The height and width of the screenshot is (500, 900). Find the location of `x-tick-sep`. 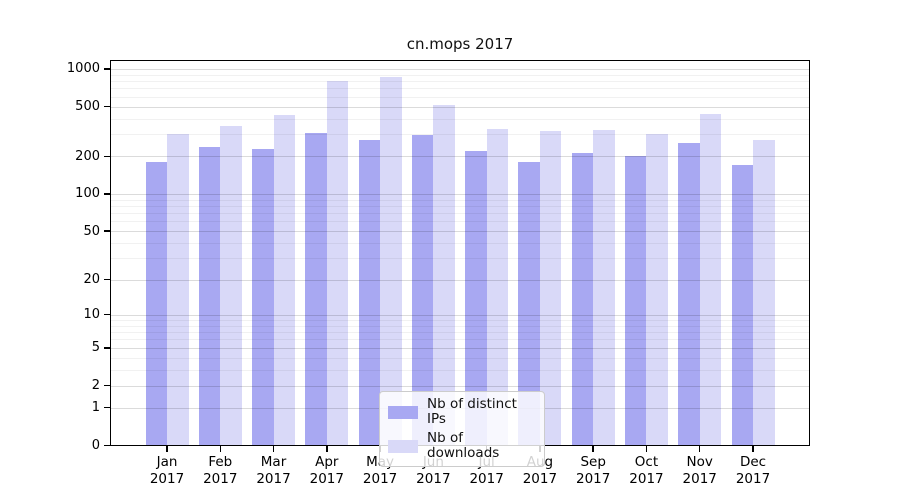

x-tick-sep is located at coordinates (593, 448).